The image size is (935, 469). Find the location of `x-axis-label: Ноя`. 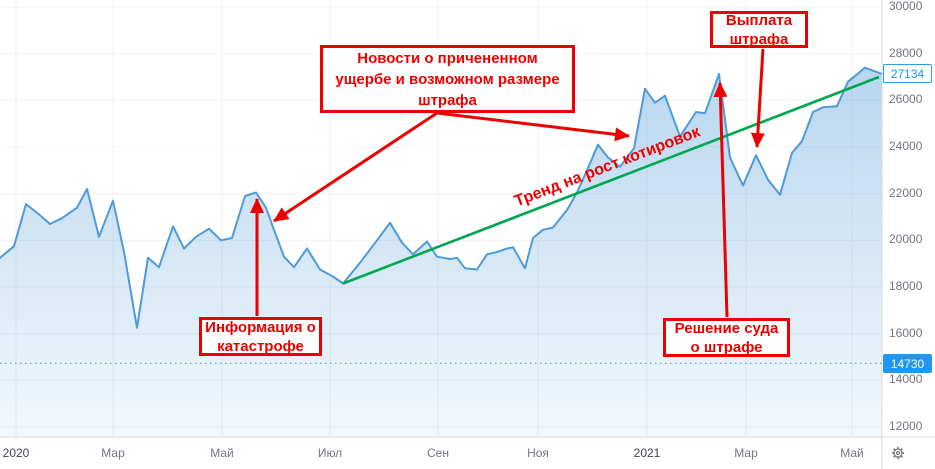

x-axis-label: Ноя is located at coordinates (538, 453).